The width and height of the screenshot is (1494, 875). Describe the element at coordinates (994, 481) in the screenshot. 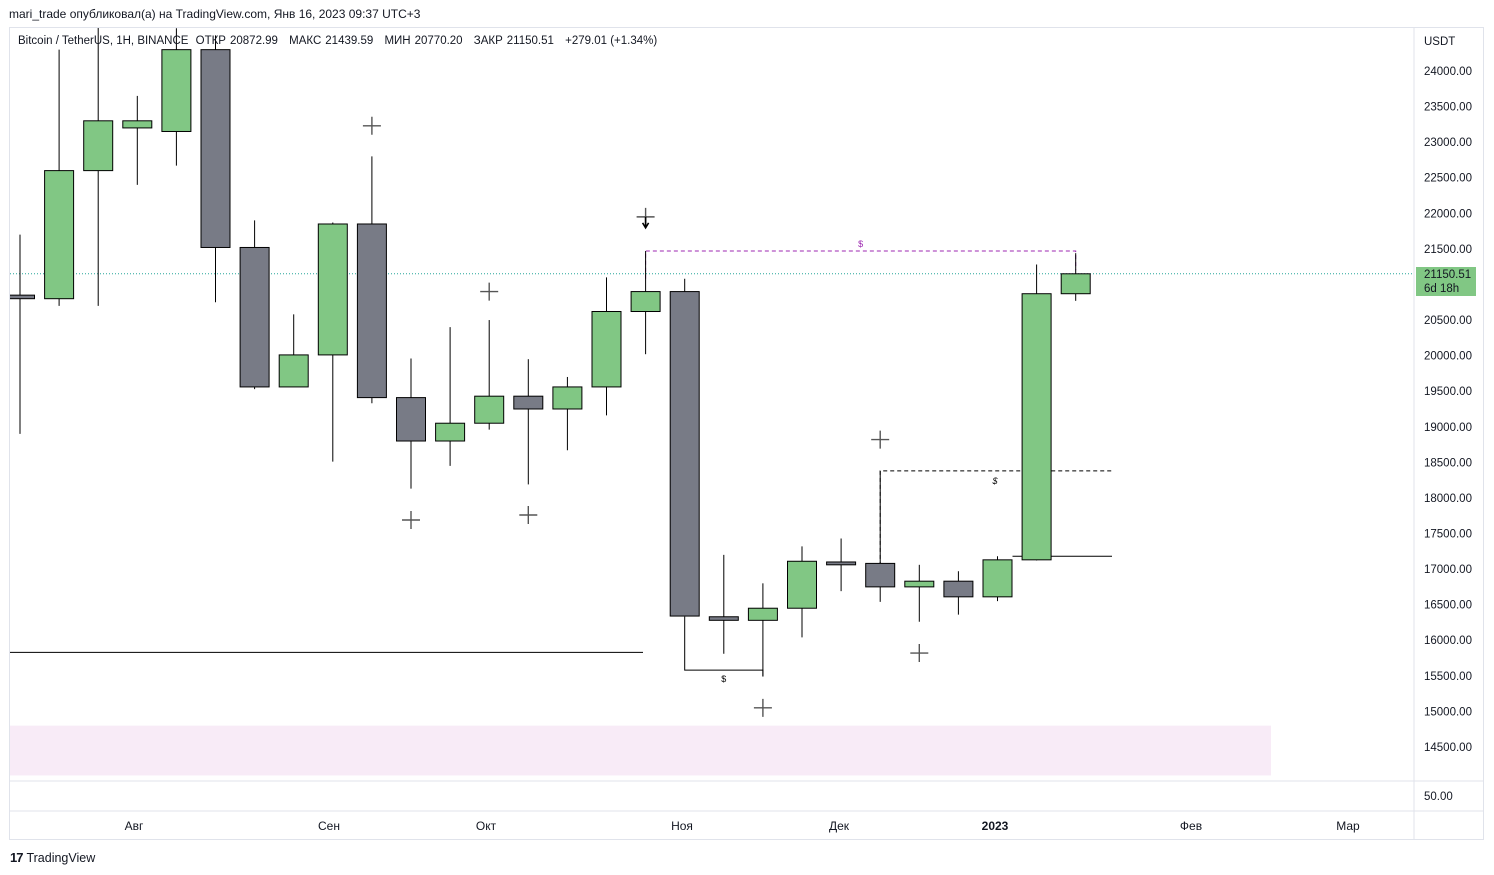

I see `liquidity-mid-label: $` at that location.